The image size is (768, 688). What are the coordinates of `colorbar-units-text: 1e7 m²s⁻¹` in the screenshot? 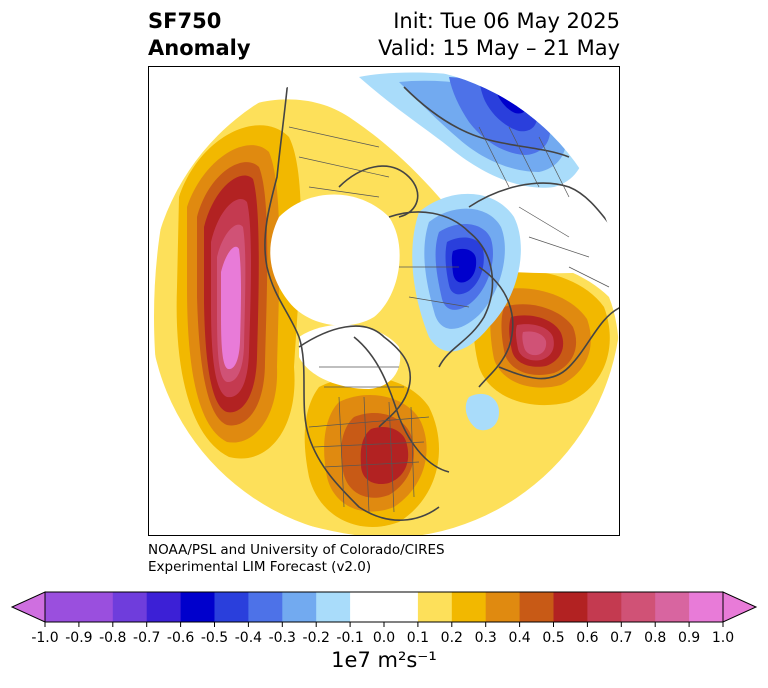 It's located at (384, 660).